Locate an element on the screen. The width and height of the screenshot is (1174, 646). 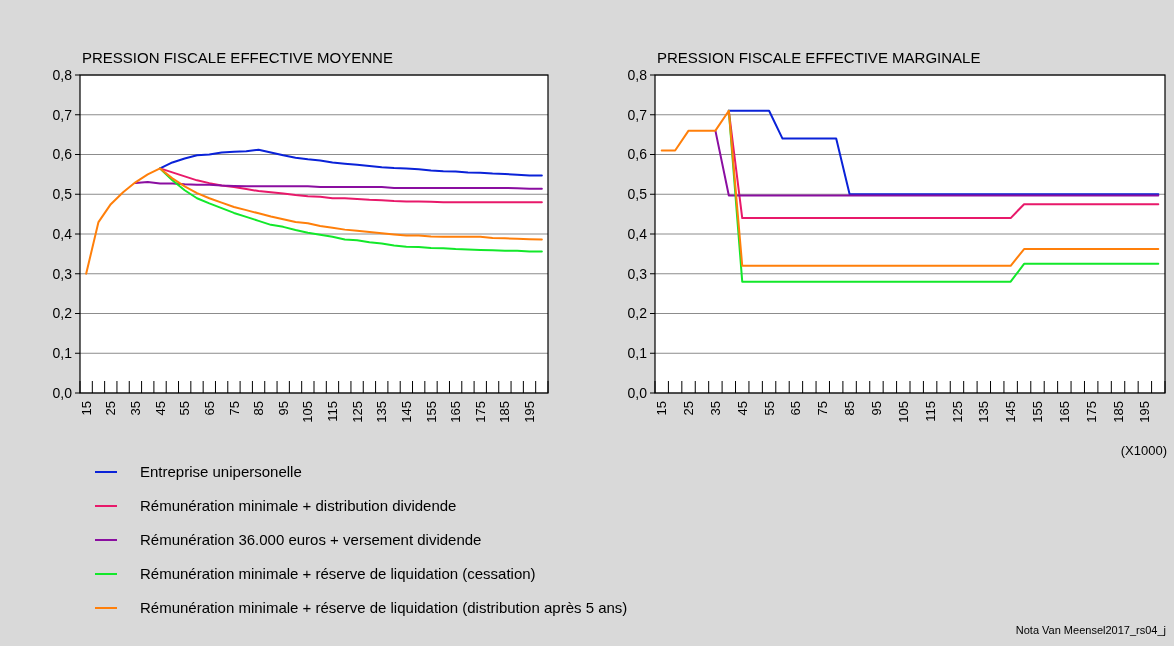
legend-label: Rémunération minimale + distribution dividende is located at coordinates (298, 506).